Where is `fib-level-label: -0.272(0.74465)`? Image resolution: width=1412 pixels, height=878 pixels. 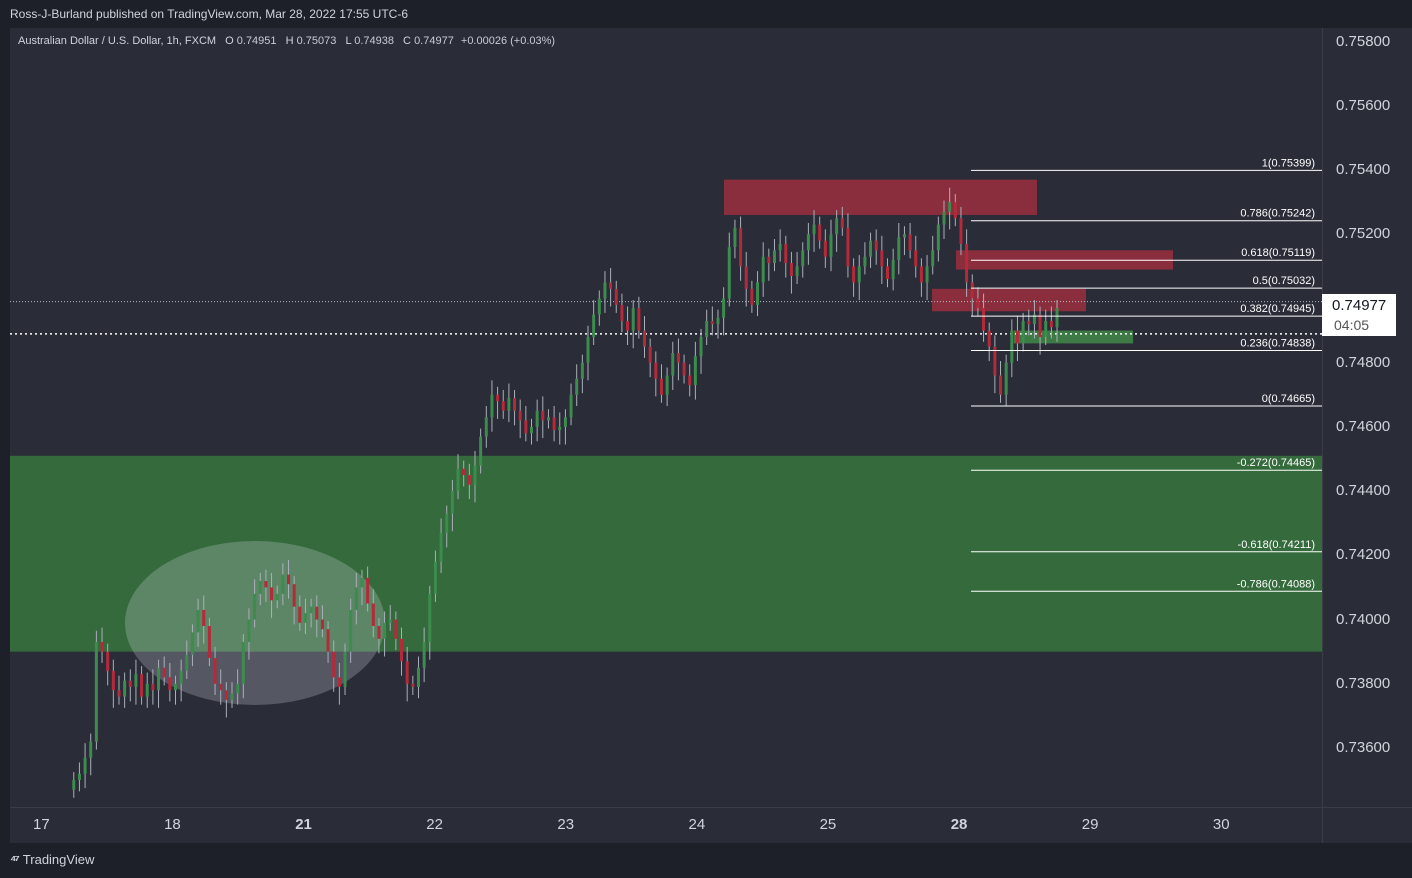
fib-level-label: -0.272(0.74465) is located at coordinates (1276, 463).